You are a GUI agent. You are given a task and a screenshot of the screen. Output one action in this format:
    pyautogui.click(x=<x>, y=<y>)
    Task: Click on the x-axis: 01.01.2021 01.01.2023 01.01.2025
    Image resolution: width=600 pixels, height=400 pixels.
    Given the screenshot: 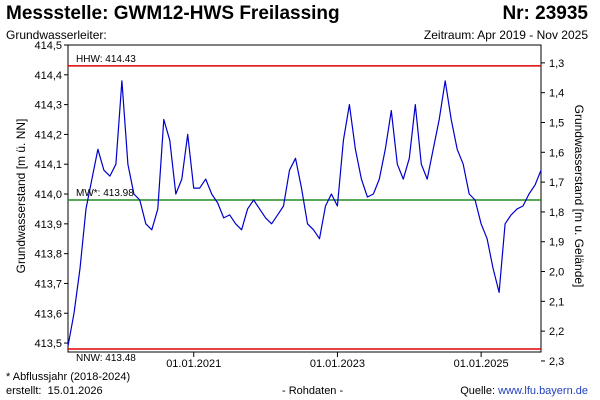 What is the action you would take?
    pyautogui.click(x=337, y=361)
    